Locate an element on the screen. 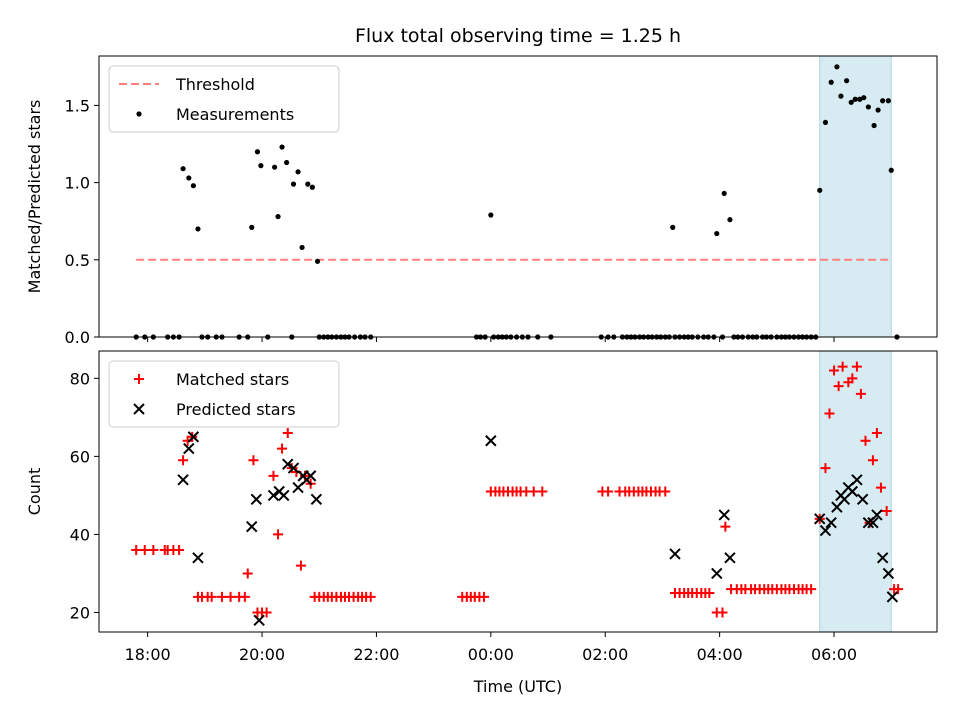 This screenshot has width=960, height=720. legend-label: Measurements is located at coordinates (235, 114).